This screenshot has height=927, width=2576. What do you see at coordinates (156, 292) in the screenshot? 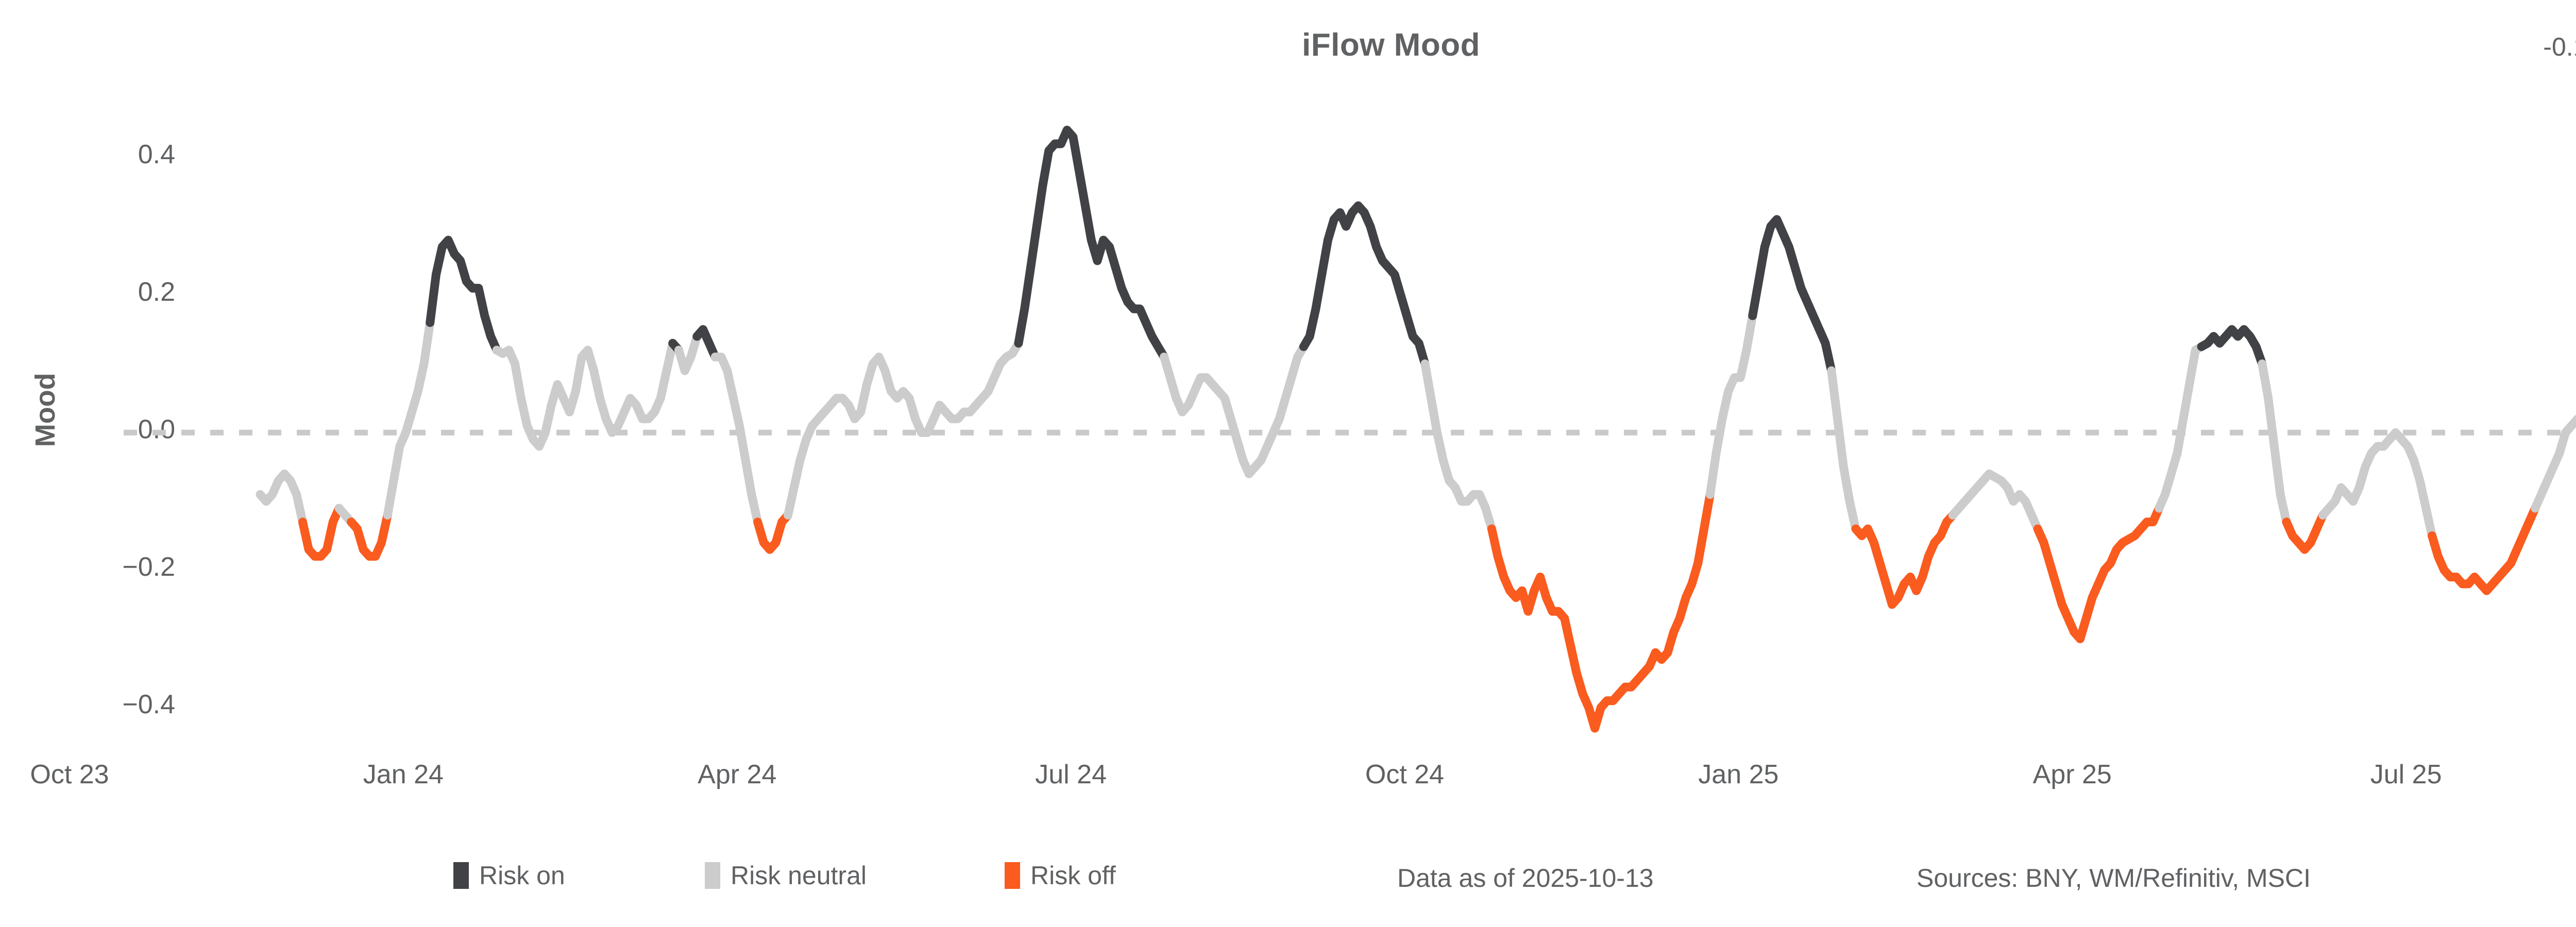
I see `y-tick-label: 0.2` at bounding box center [156, 292].